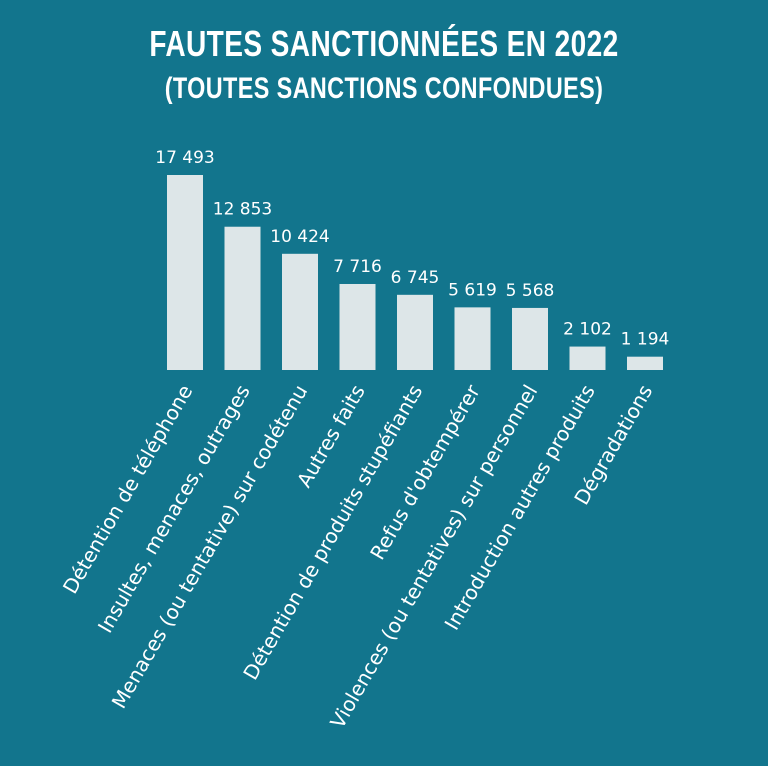 This screenshot has height=766, width=768. Describe the element at coordinates (384, 43) in the screenshot. I see `chart-title: Fautes sanctionnées en 2022` at that location.